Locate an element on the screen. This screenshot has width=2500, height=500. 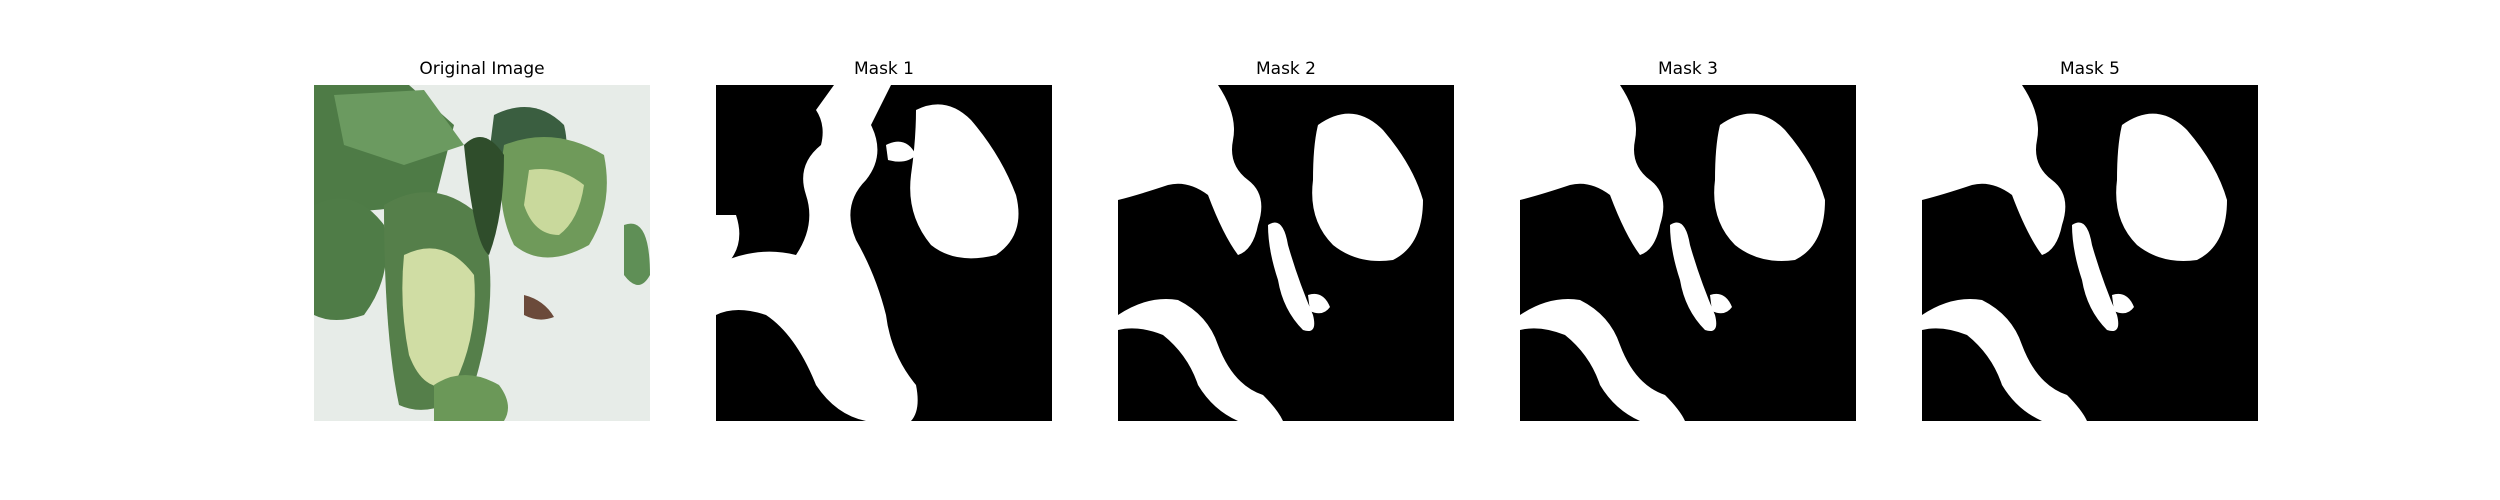
panel-original-image: Original Image is located at coordinates (482, 250).